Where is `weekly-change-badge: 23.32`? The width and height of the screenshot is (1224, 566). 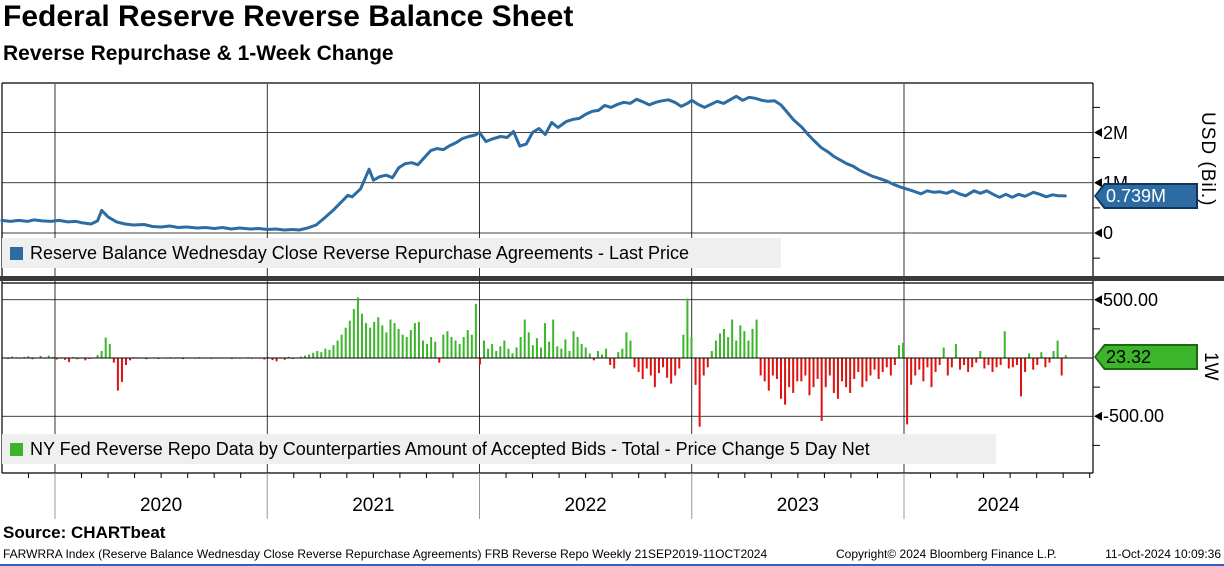 weekly-change-badge: 23.32 is located at coordinates (1146, 357).